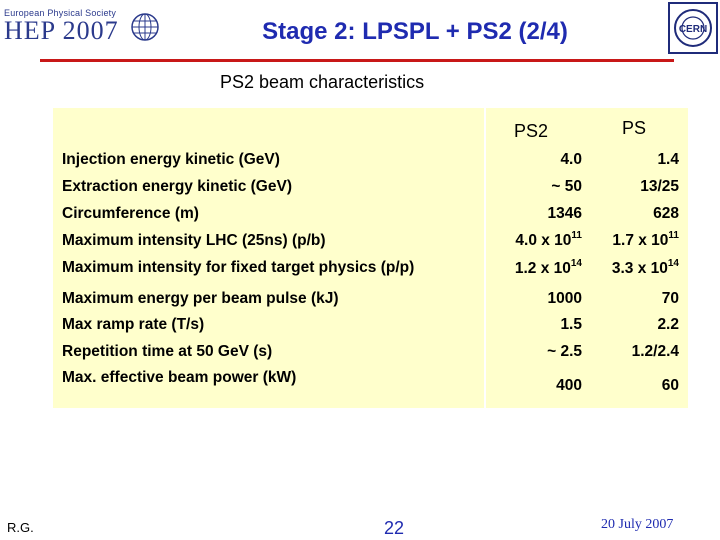 The image size is (720, 540). Describe the element at coordinates (564, 351) in the screenshot. I see `row-value-ps2: ~ 2.5` at that location.